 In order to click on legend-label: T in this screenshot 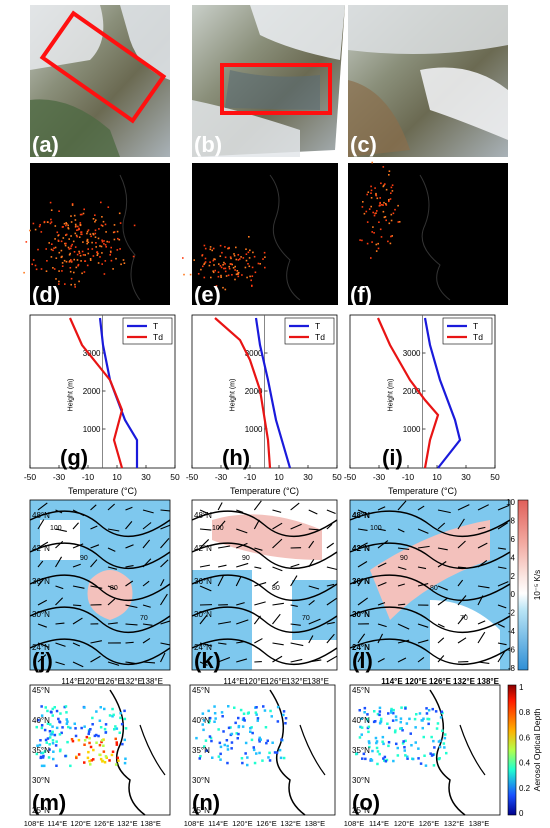, I will do `click(475, 326)`.